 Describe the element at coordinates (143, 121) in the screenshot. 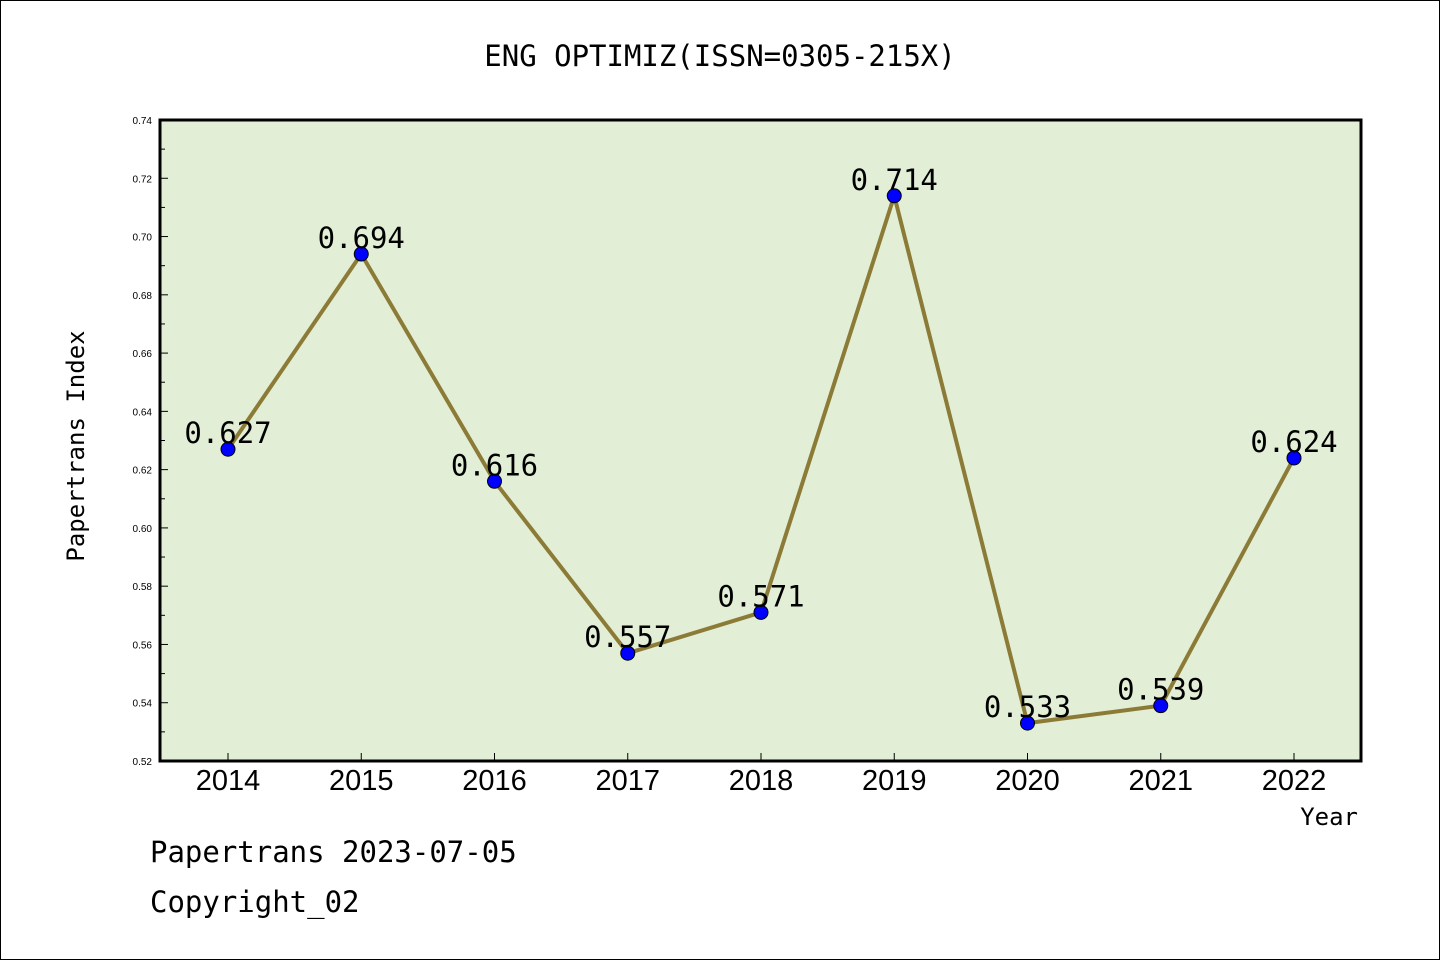

I see `y-tick-label: 0.74` at that location.